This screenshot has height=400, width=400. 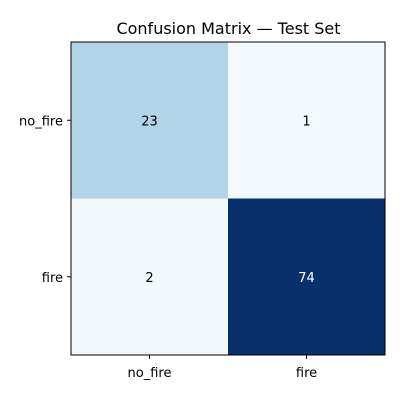 I want to click on y-tick-label: no_fire, so click(x=41, y=121).